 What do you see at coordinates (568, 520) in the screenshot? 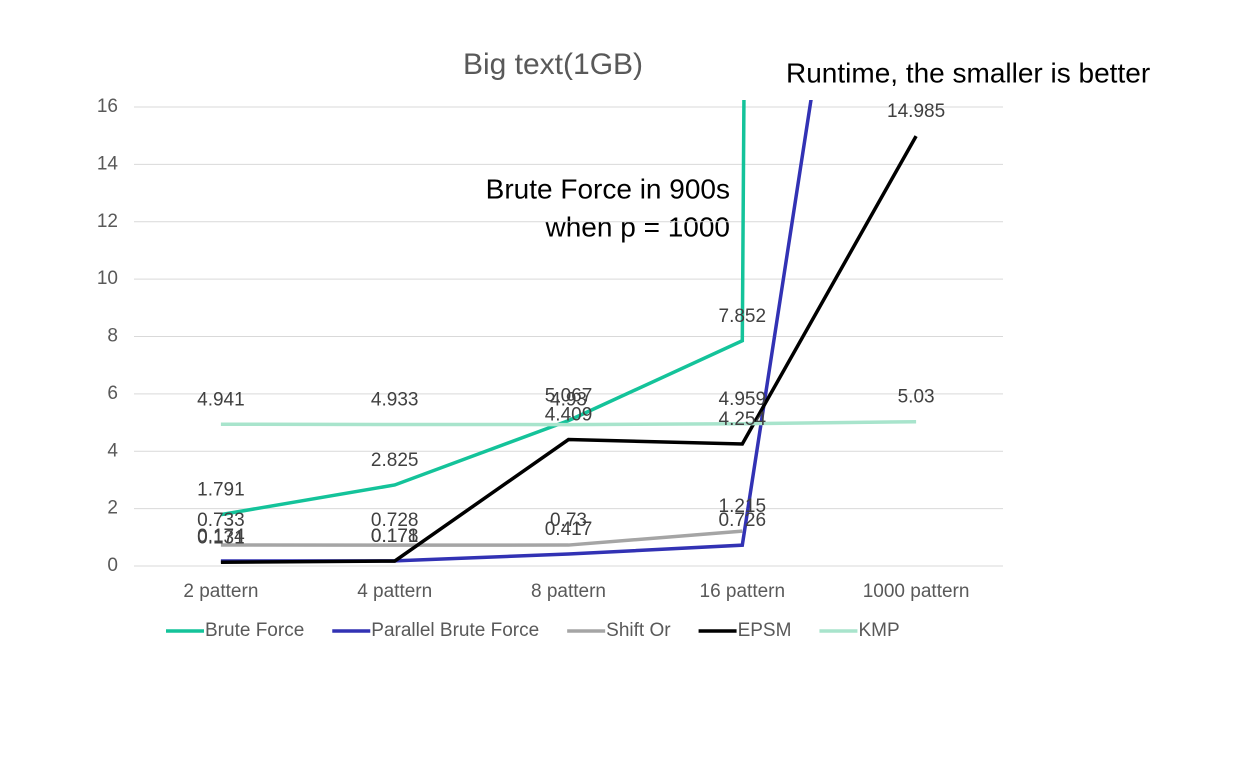
I see `data-label: 0.73` at bounding box center [568, 520].